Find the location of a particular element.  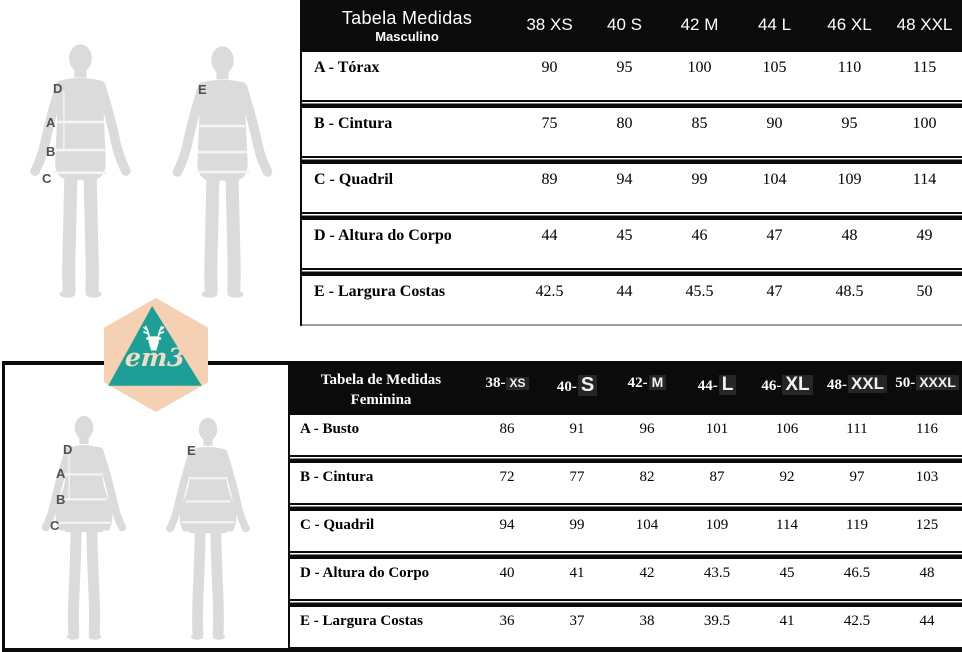

size-number: 48- is located at coordinates (836, 385).